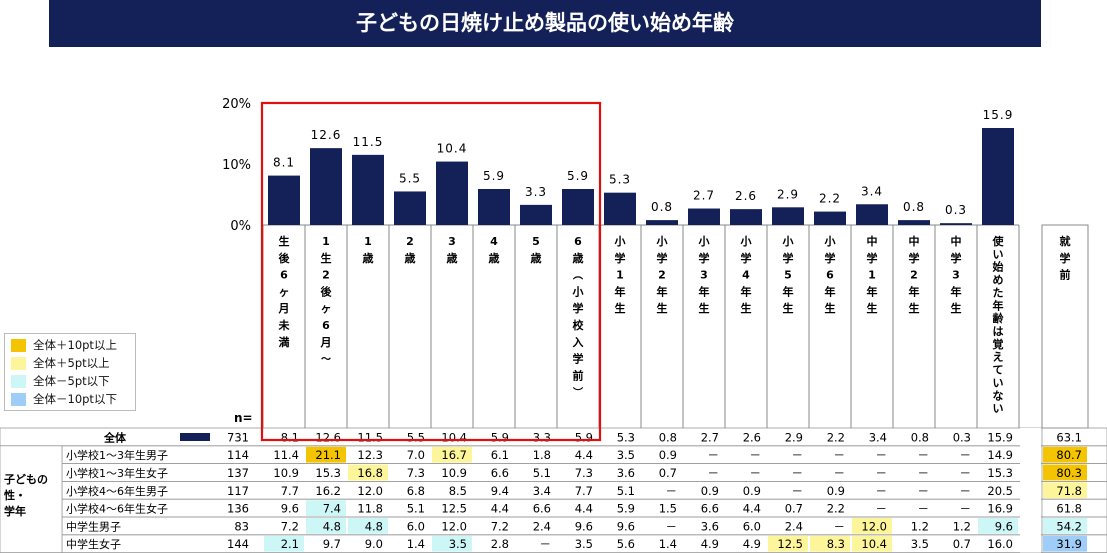 Image resolution: width=1107 pixels, height=553 pixels. Describe the element at coordinates (500, 491) in the screenshot. I see `table-cell: 9.4` at that location.